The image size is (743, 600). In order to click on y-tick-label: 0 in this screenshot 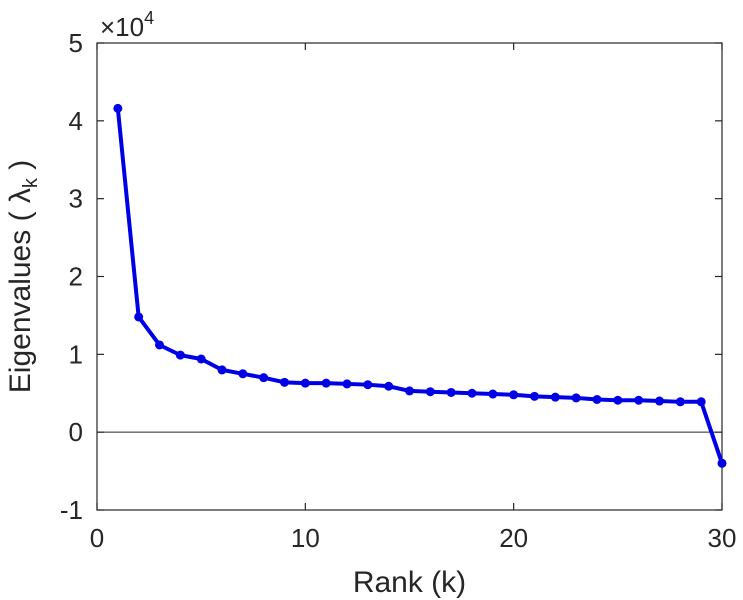, I will do `click(76, 432)`.